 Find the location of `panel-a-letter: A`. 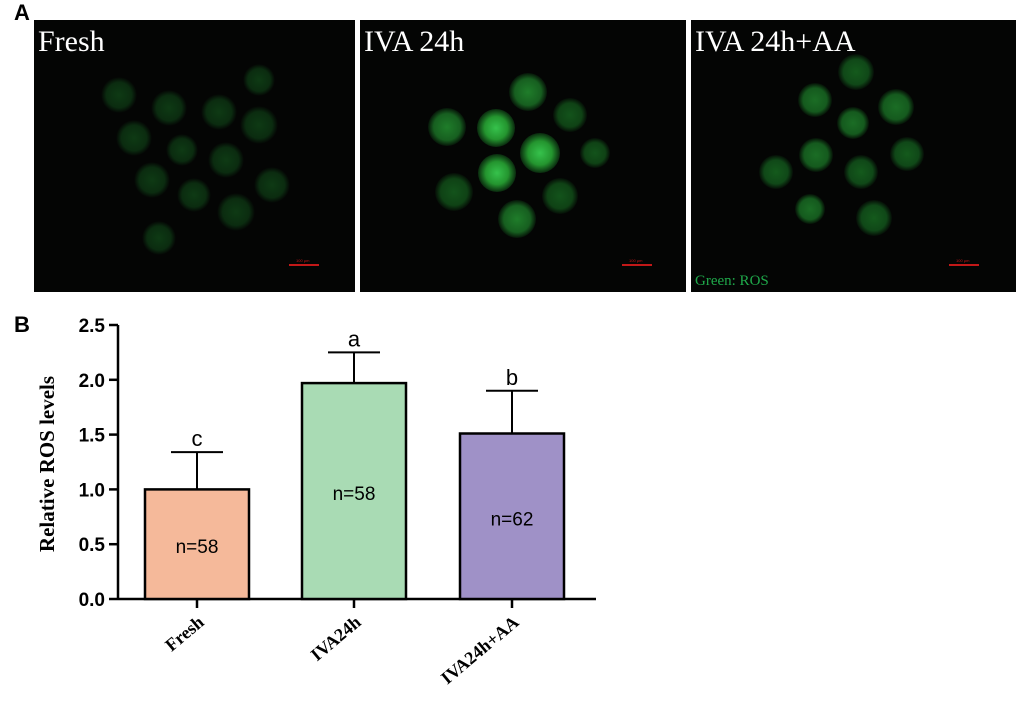

panel-a-letter: A is located at coordinates (22, 12).